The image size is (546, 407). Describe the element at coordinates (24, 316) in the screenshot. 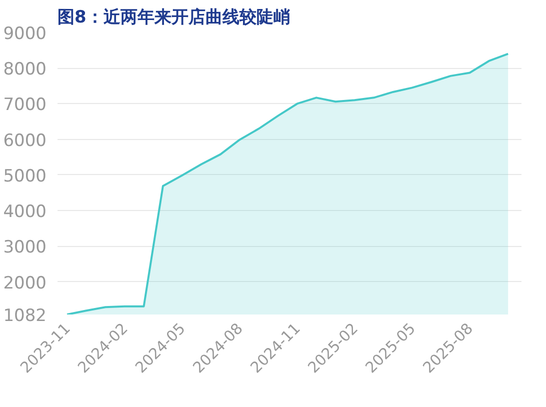

I see `y-tick-label: 1082` at that location.